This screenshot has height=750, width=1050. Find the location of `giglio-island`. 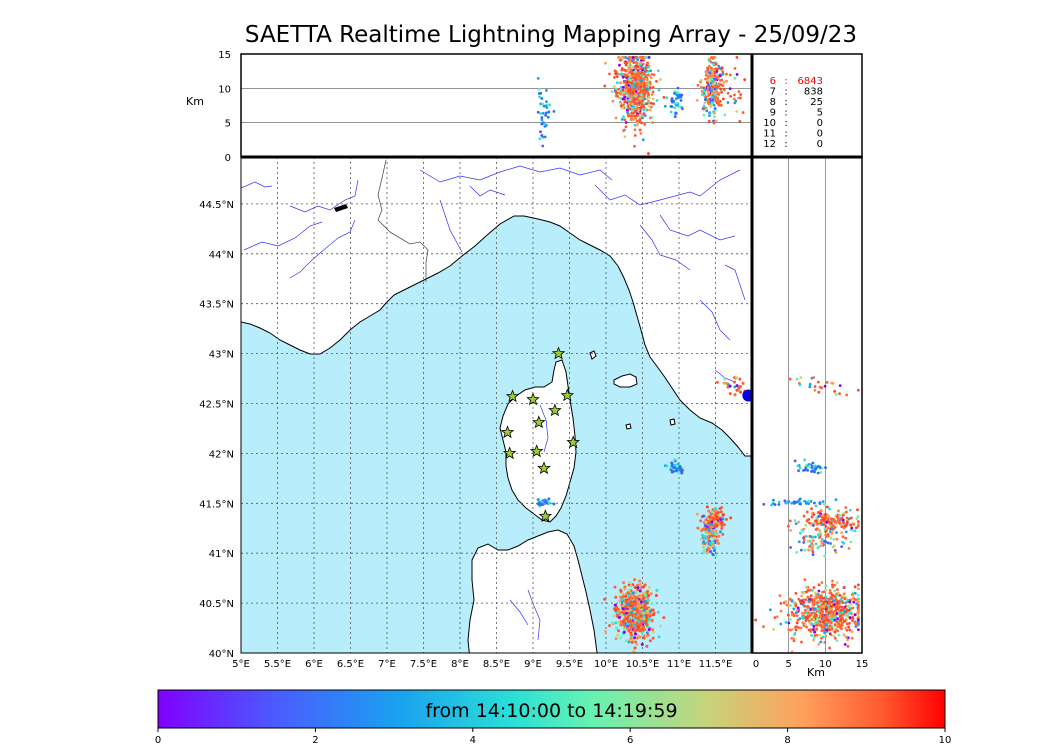

giglio-island is located at coordinates (672, 422).